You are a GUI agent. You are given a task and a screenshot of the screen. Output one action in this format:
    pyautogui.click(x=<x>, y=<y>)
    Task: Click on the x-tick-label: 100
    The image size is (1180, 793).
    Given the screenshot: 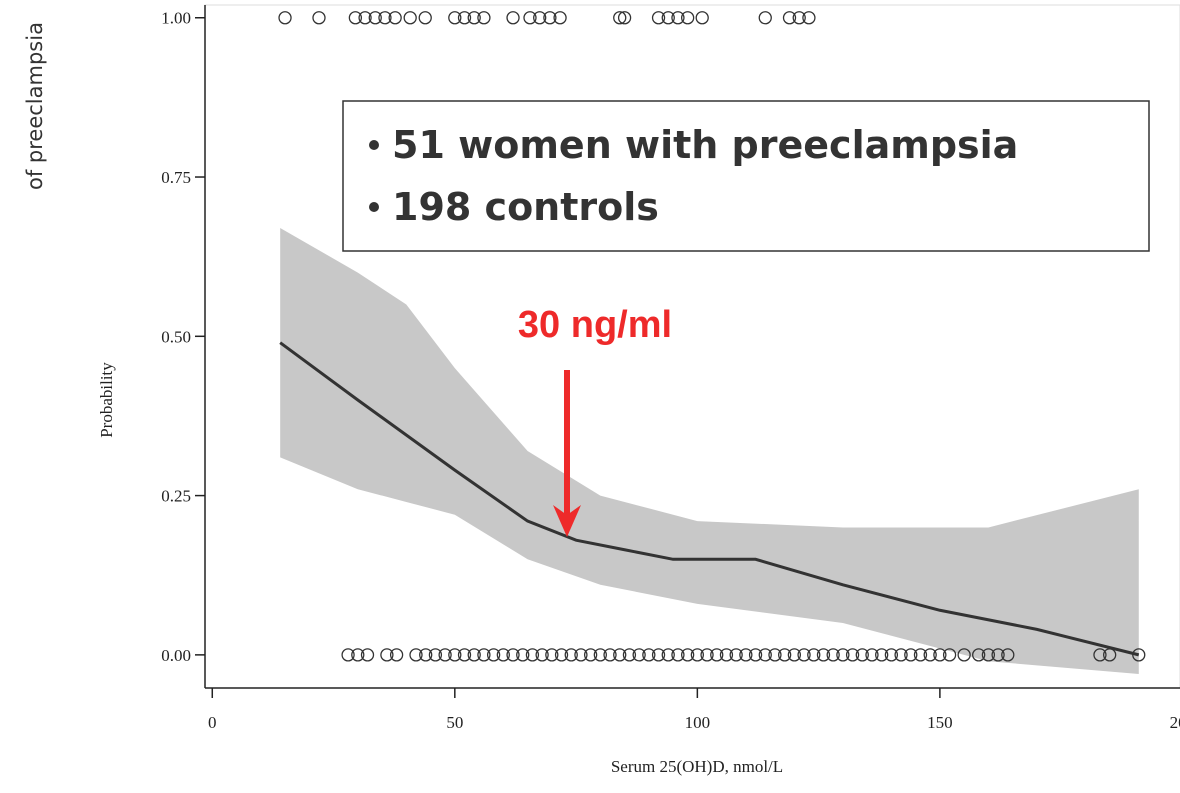 What is the action you would take?
    pyautogui.click(x=698, y=722)
    